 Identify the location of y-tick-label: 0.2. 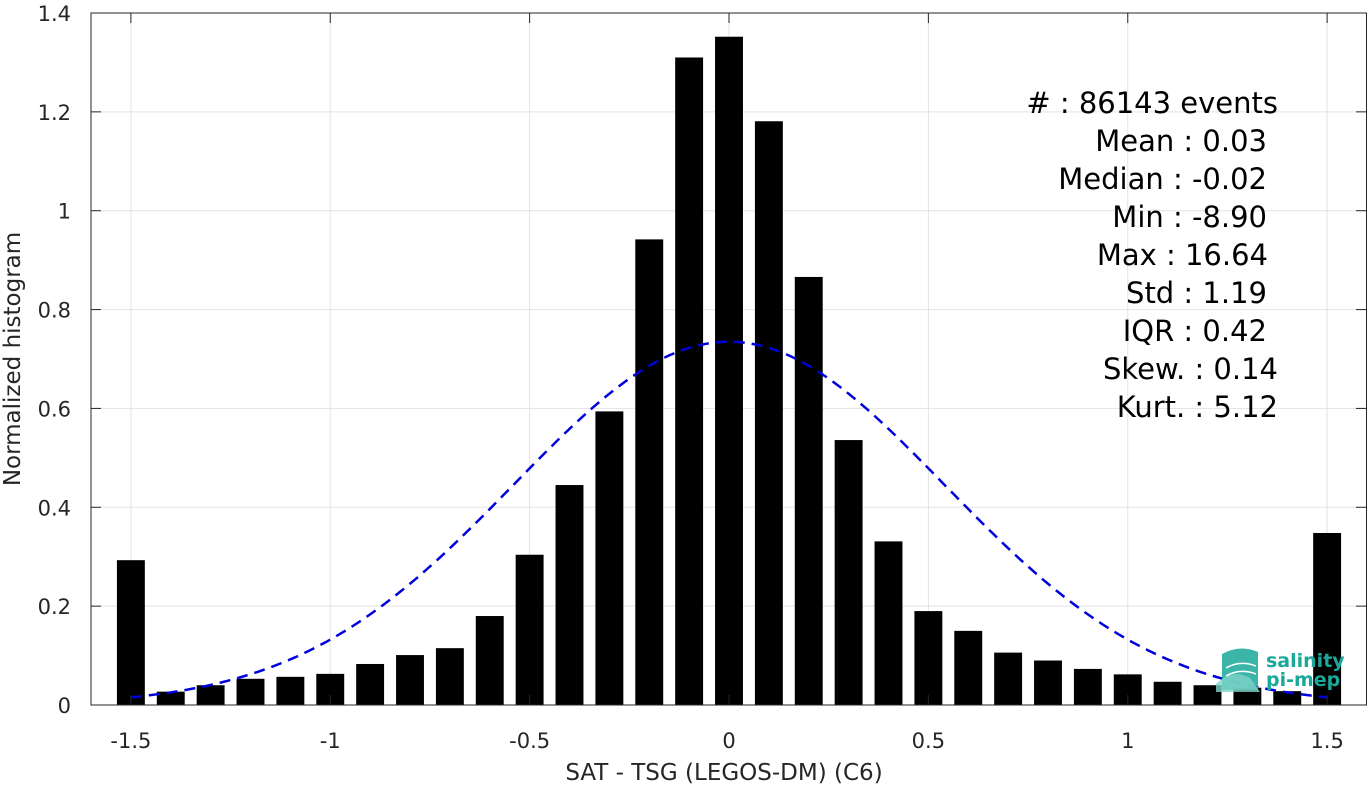
(54, 607).